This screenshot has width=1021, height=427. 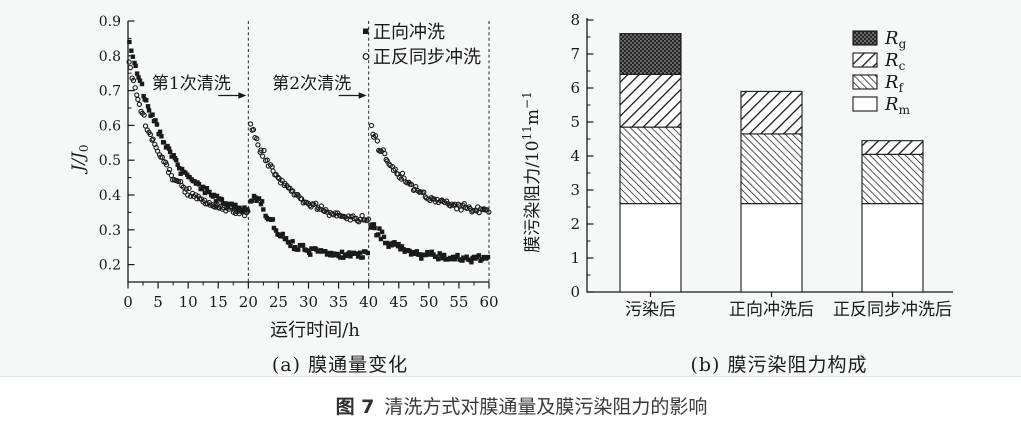 I want to click on series-points-sync-flush, so click(x=309, y=142).